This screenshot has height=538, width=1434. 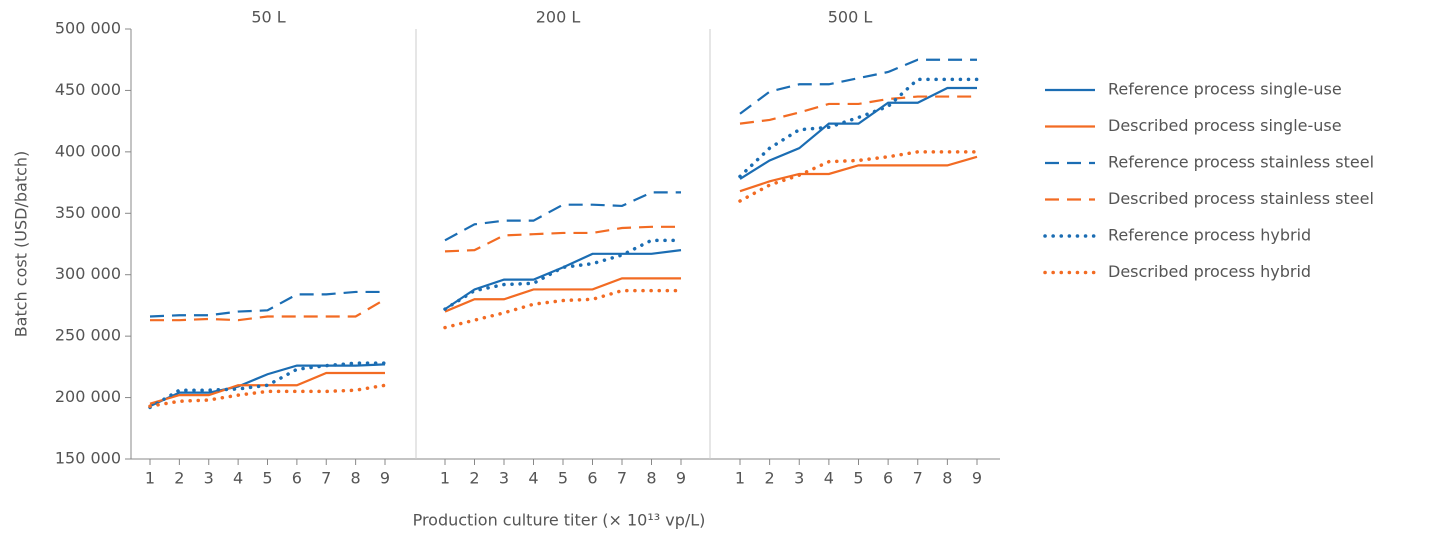 I want to click on legend-label: Described process stainless steel, so click(x=1241, y=198).